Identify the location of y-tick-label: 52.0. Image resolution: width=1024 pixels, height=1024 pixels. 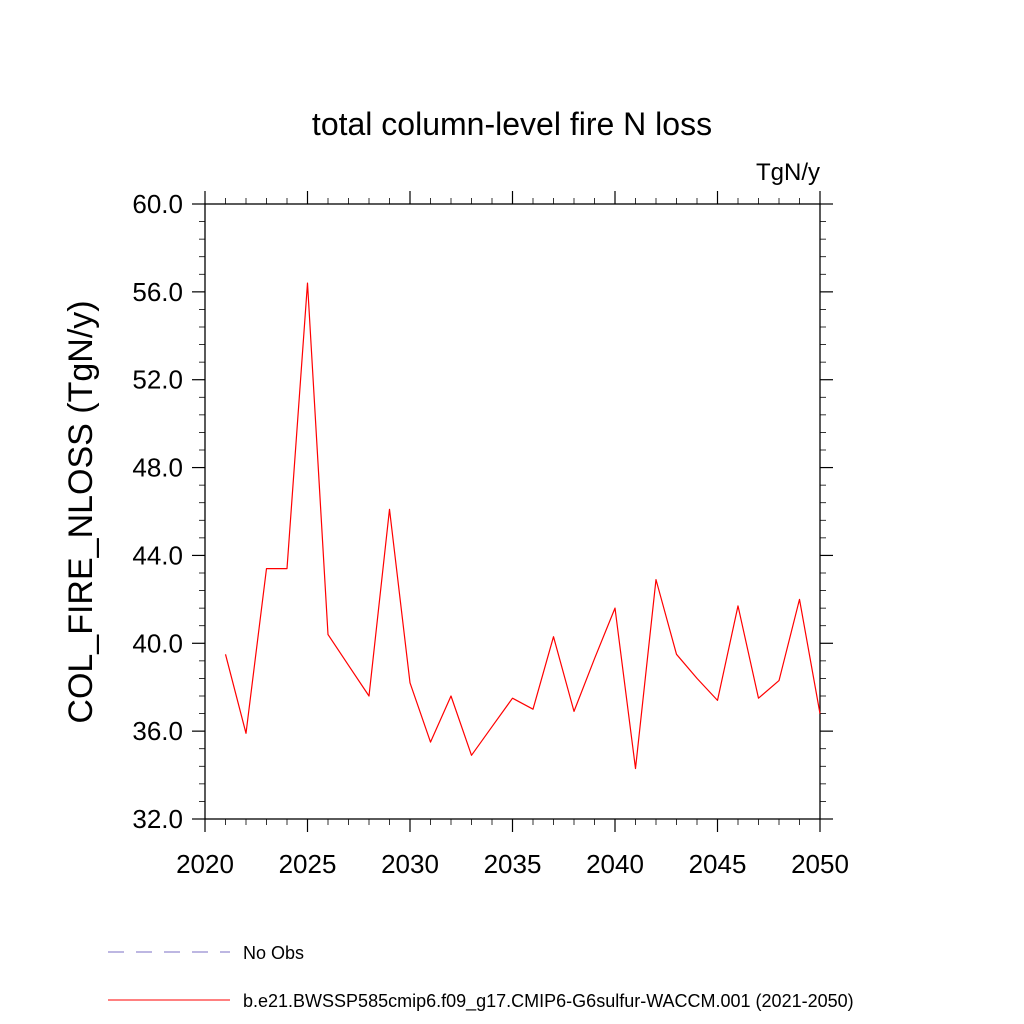
(157, 380).